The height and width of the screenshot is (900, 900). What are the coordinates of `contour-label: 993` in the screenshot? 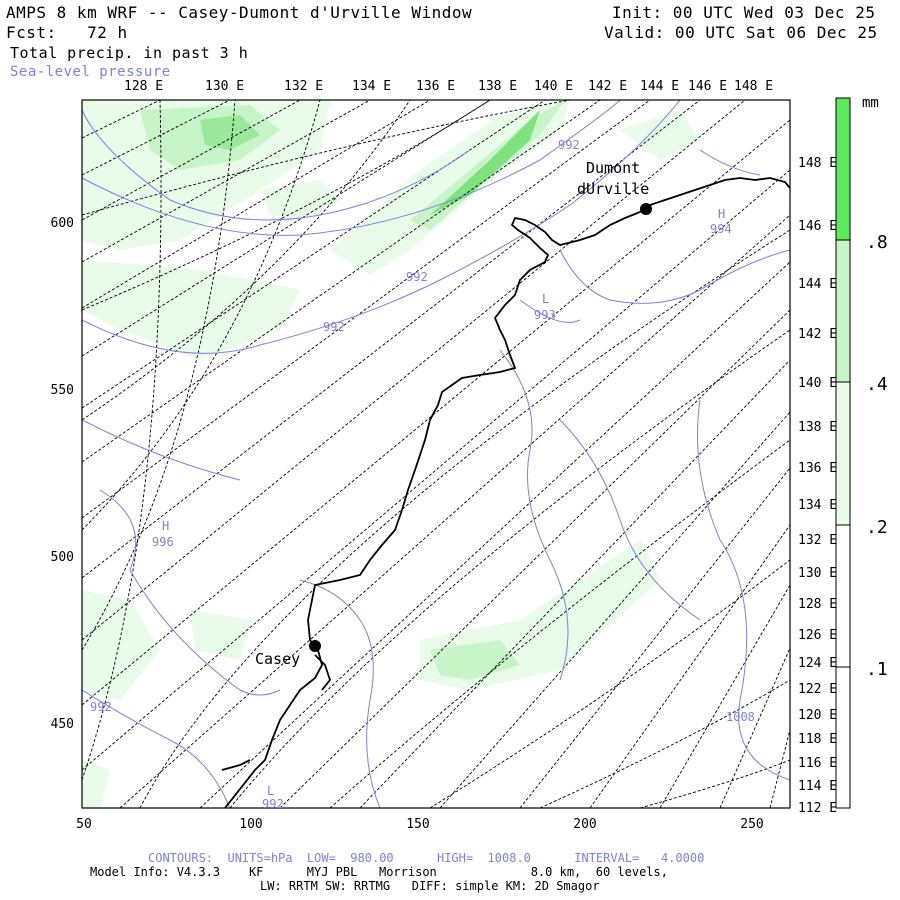 It's located at (545, 315).